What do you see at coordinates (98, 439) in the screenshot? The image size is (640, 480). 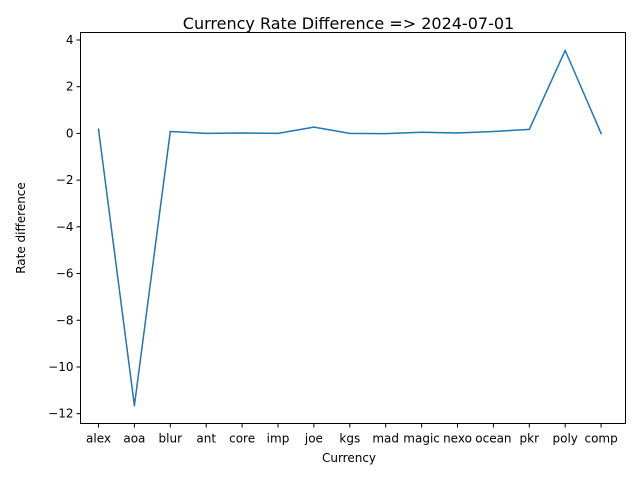 I see `x-tick-label: alex` at bounding box center [98, 439].